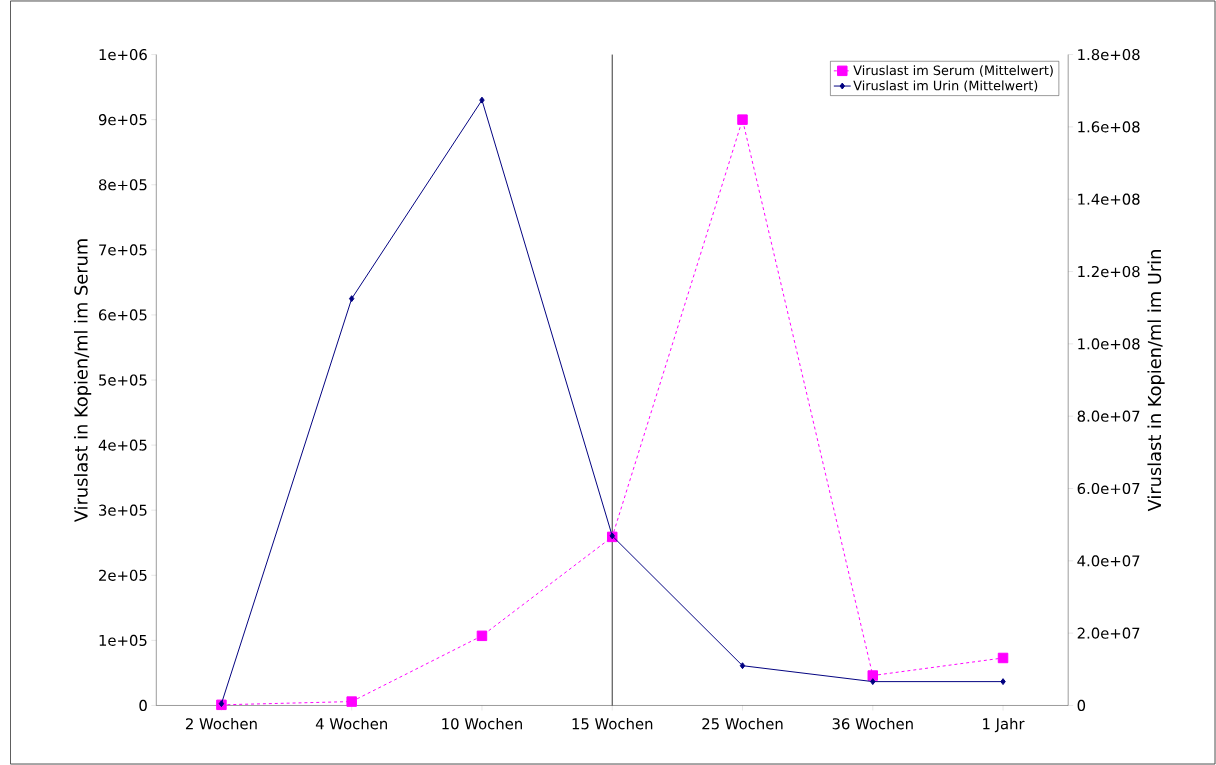 Image resolution: width=1216 pixels, height=765 pixels. What do you see at coordinates (1109, 54) in the screenshot?
I see `y2-tick-label: 1.8e+08` at bounding box center [1109, 54].